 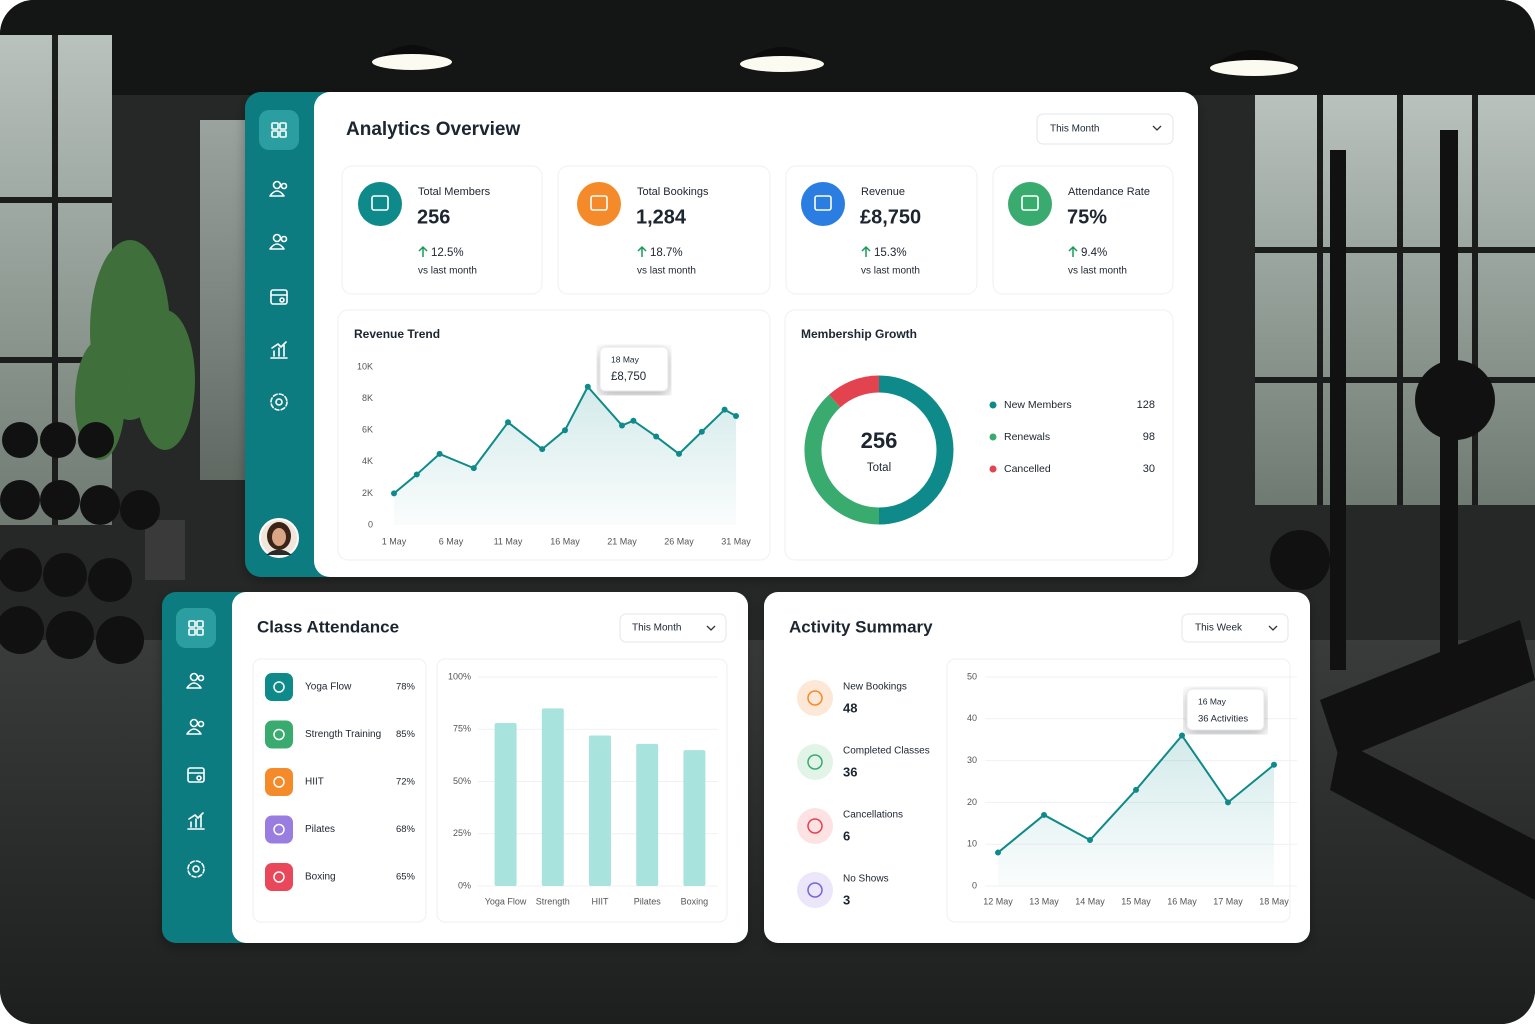 What do you see at coordinates (866, 879) in the screenshot?
I see `activity-label: No Shows` at bounding box center [866, 879].